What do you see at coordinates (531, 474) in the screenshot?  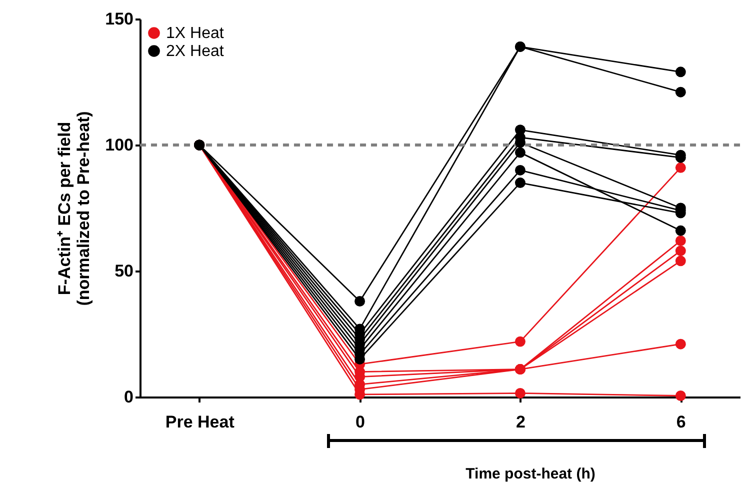 I see `x-axis-title: Time post-heat (h)` at bounding box center [531, 474].